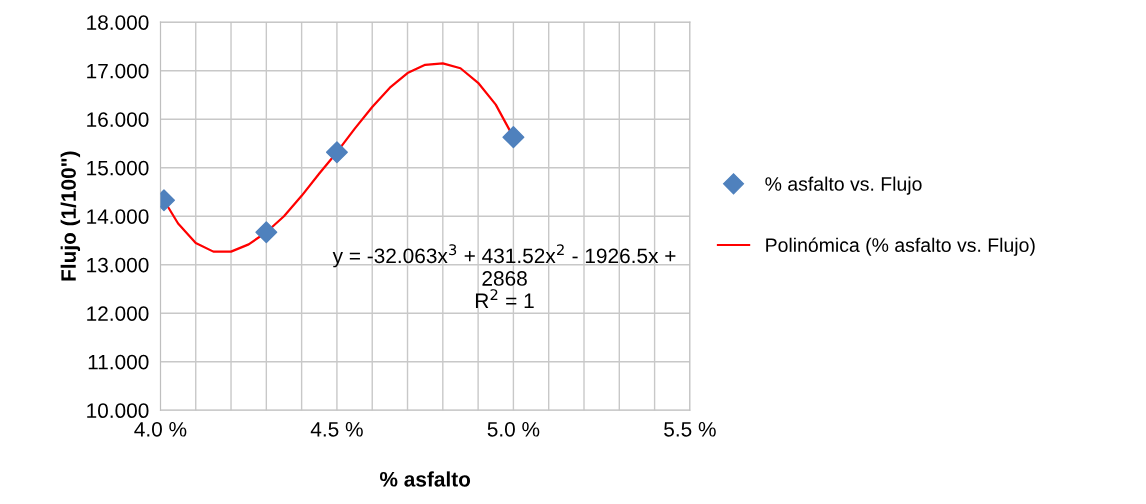 The image size is (1146, 504). Describe the element at coordinates (336, 429) in the screenshot. I see `x-tick-label: 4.5 %` at that location.